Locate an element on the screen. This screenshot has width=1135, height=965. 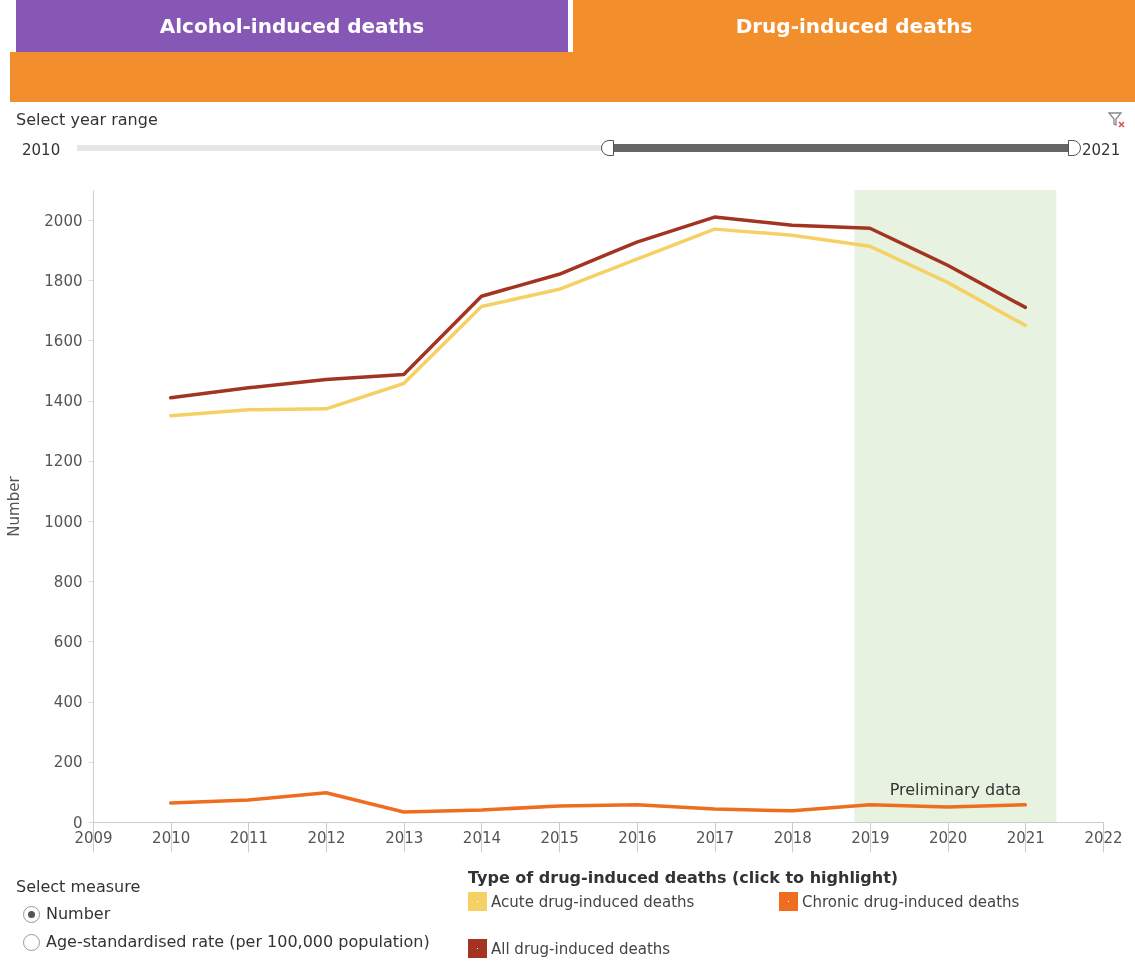
y-tick-label: 800 is located at coordinates (68, 581).